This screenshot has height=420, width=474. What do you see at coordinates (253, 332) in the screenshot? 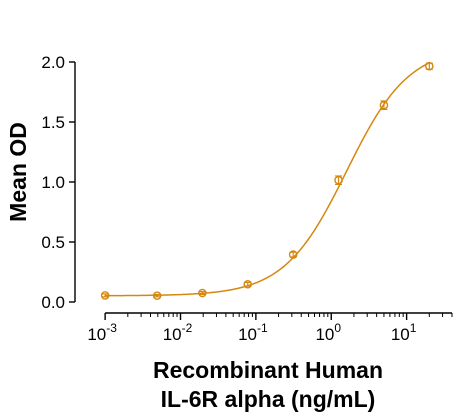
I see `x-tick-label: 10⁻¹` at bounding box center [253, 332].